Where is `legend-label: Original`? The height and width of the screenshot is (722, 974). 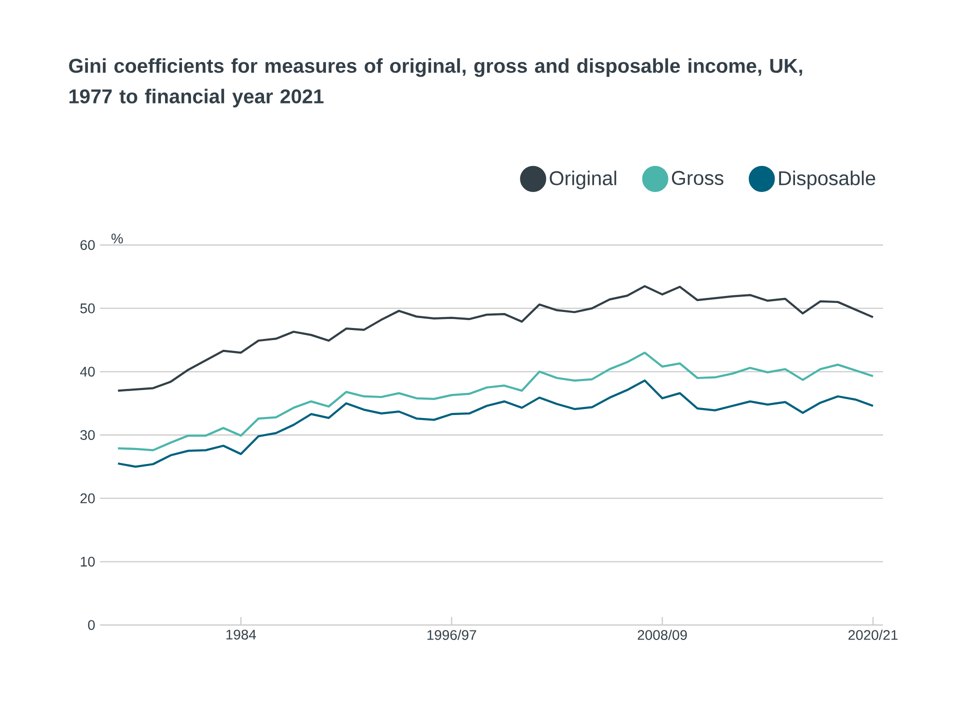
legend-label: Original is located at coordinates (583, 180).